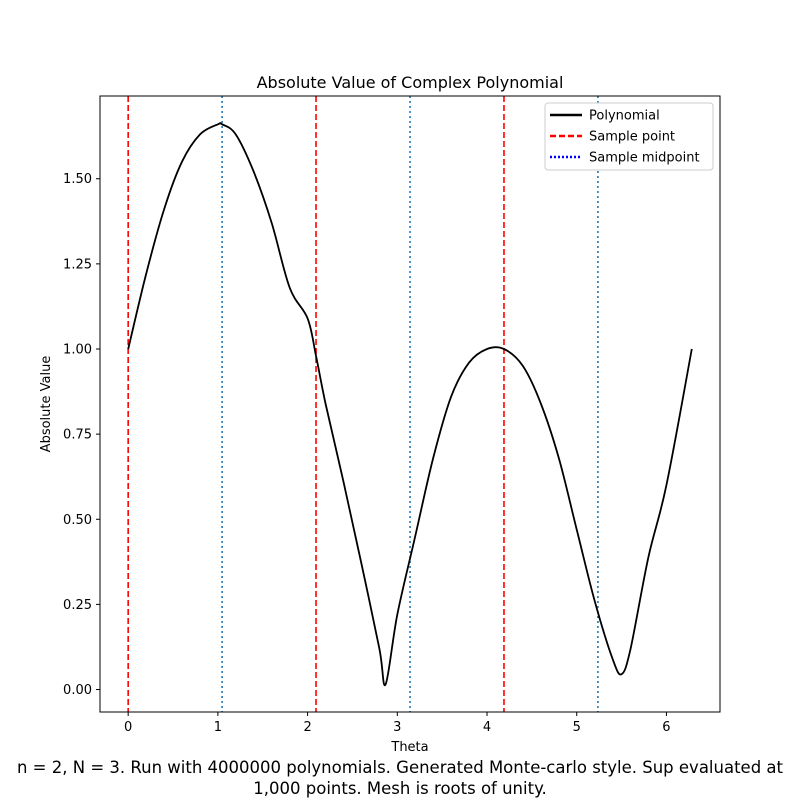  I want to click on y-tick-label-6: 1.50, so click(77, 179).